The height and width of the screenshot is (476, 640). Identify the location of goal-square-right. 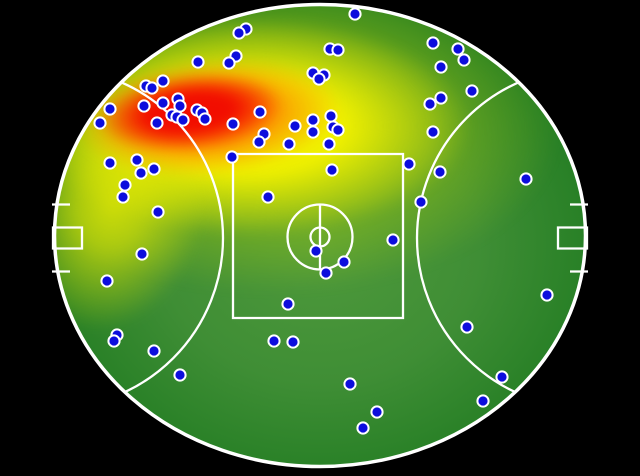
(572, 238).